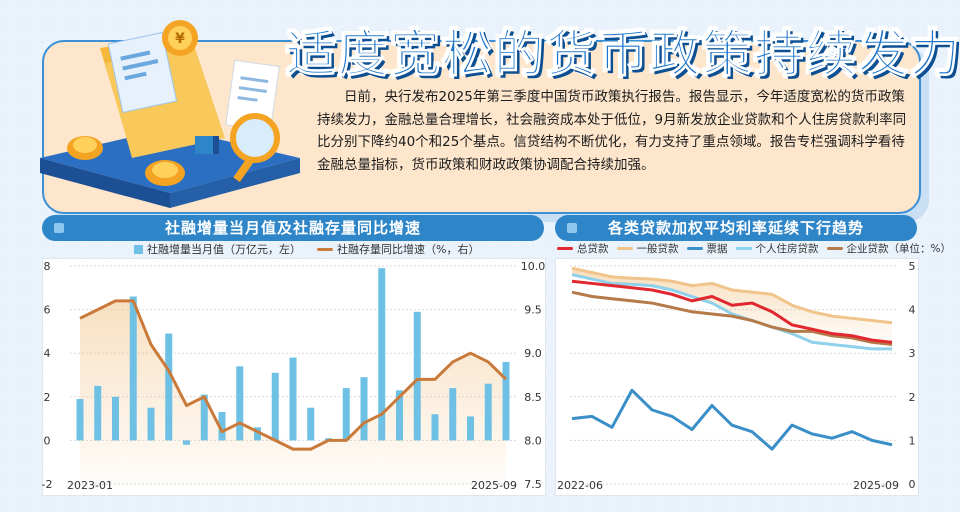 The height and width of the screenshot is (512, 960). Describe the element at coordinates (623, 54) in the screenshot. I see `page-title: 适度宽松的货币政策持续发力` at that location.